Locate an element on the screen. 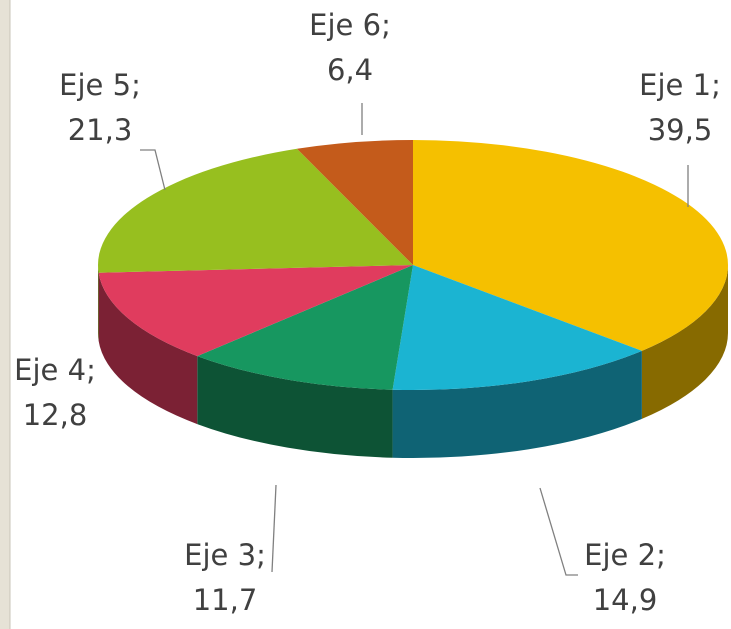 Image resolution: width=731 pixels, height=629 pixels. window-edge is located at coordinates (5, 314).